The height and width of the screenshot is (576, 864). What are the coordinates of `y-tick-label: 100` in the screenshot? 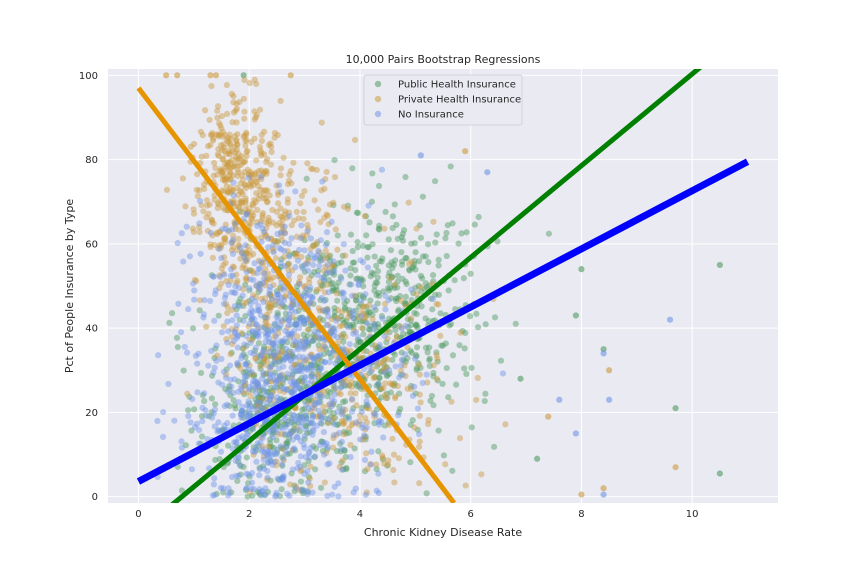 It's located at (88, 76).